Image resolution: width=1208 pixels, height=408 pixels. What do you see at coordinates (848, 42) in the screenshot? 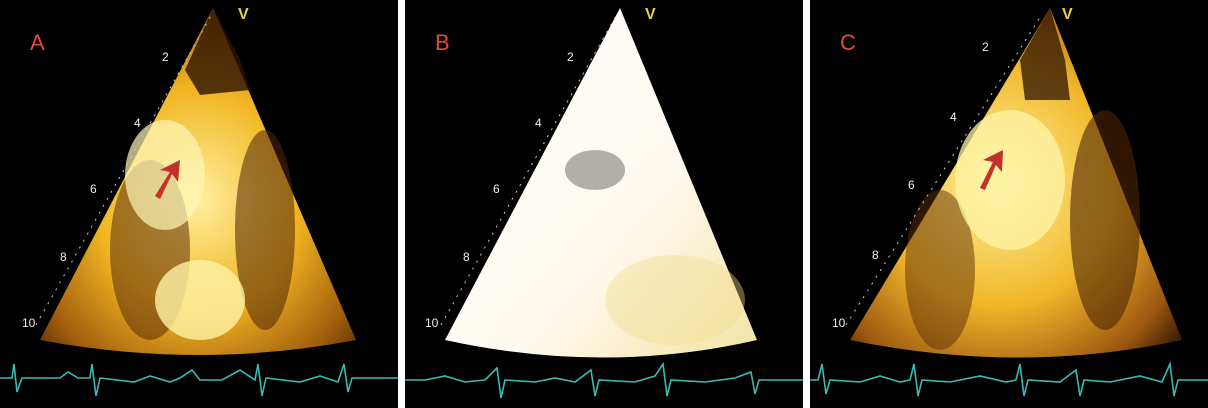
I see `panel-label: C` at bounding box center [848, 42].